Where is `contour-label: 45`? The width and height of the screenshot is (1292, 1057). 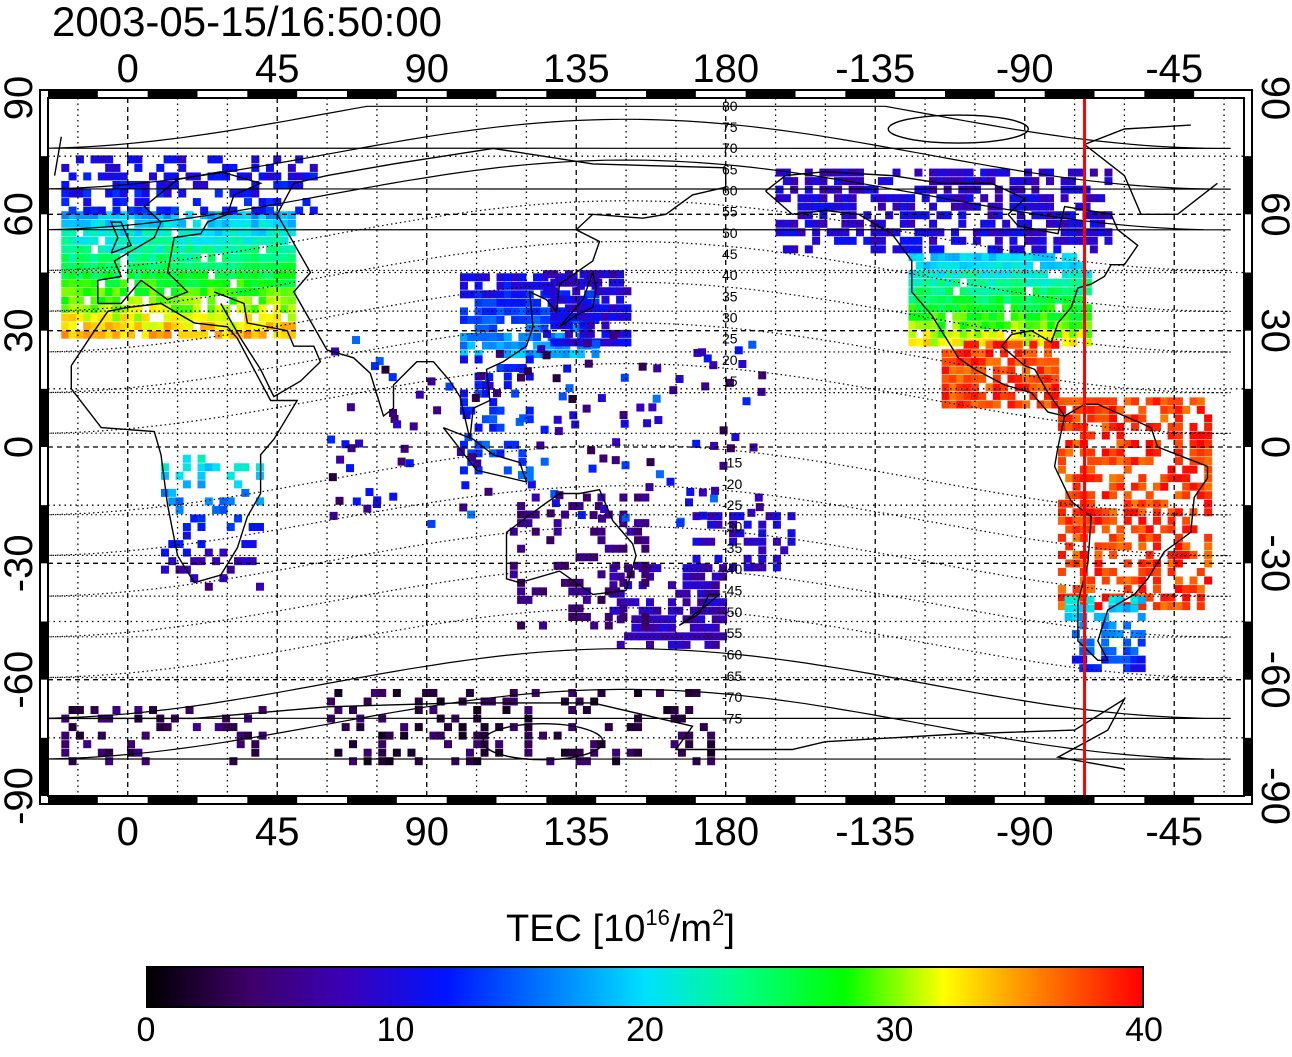
contour-label: 45 is located at coordinates (730, 254).